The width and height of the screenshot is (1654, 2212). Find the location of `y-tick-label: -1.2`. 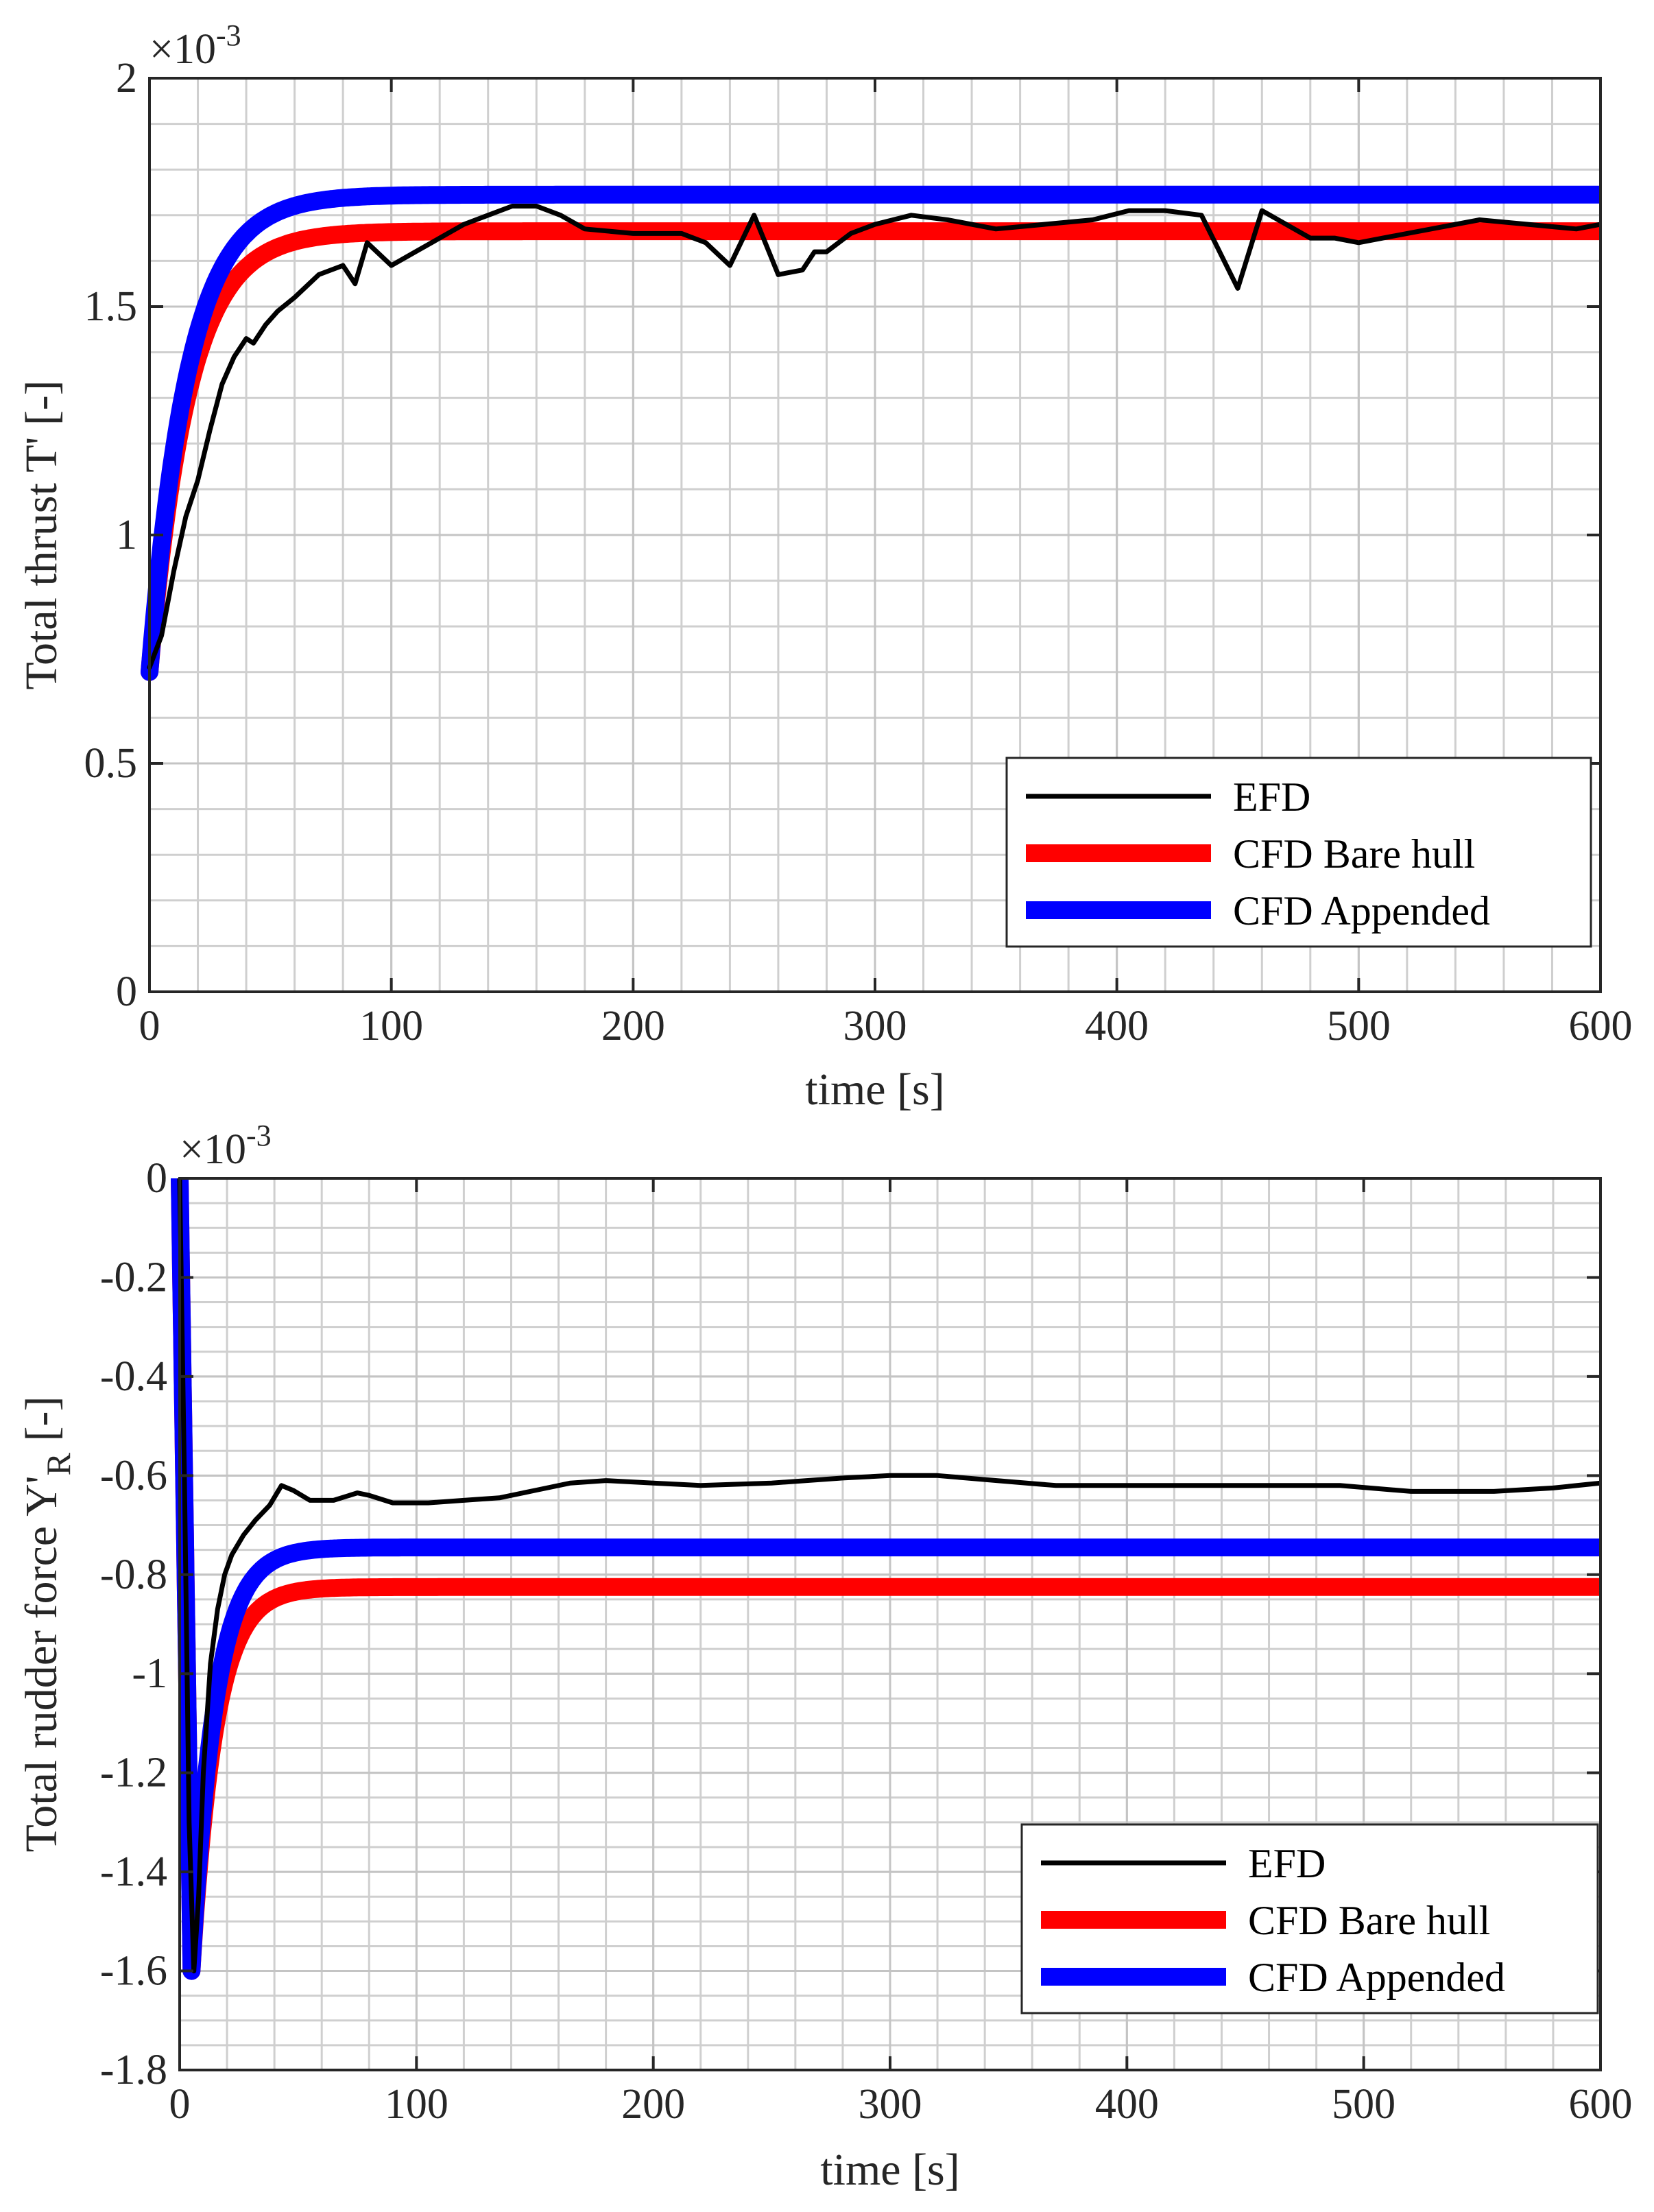

y-tick-label: -1.2 is located at coordinates (133, 1773).